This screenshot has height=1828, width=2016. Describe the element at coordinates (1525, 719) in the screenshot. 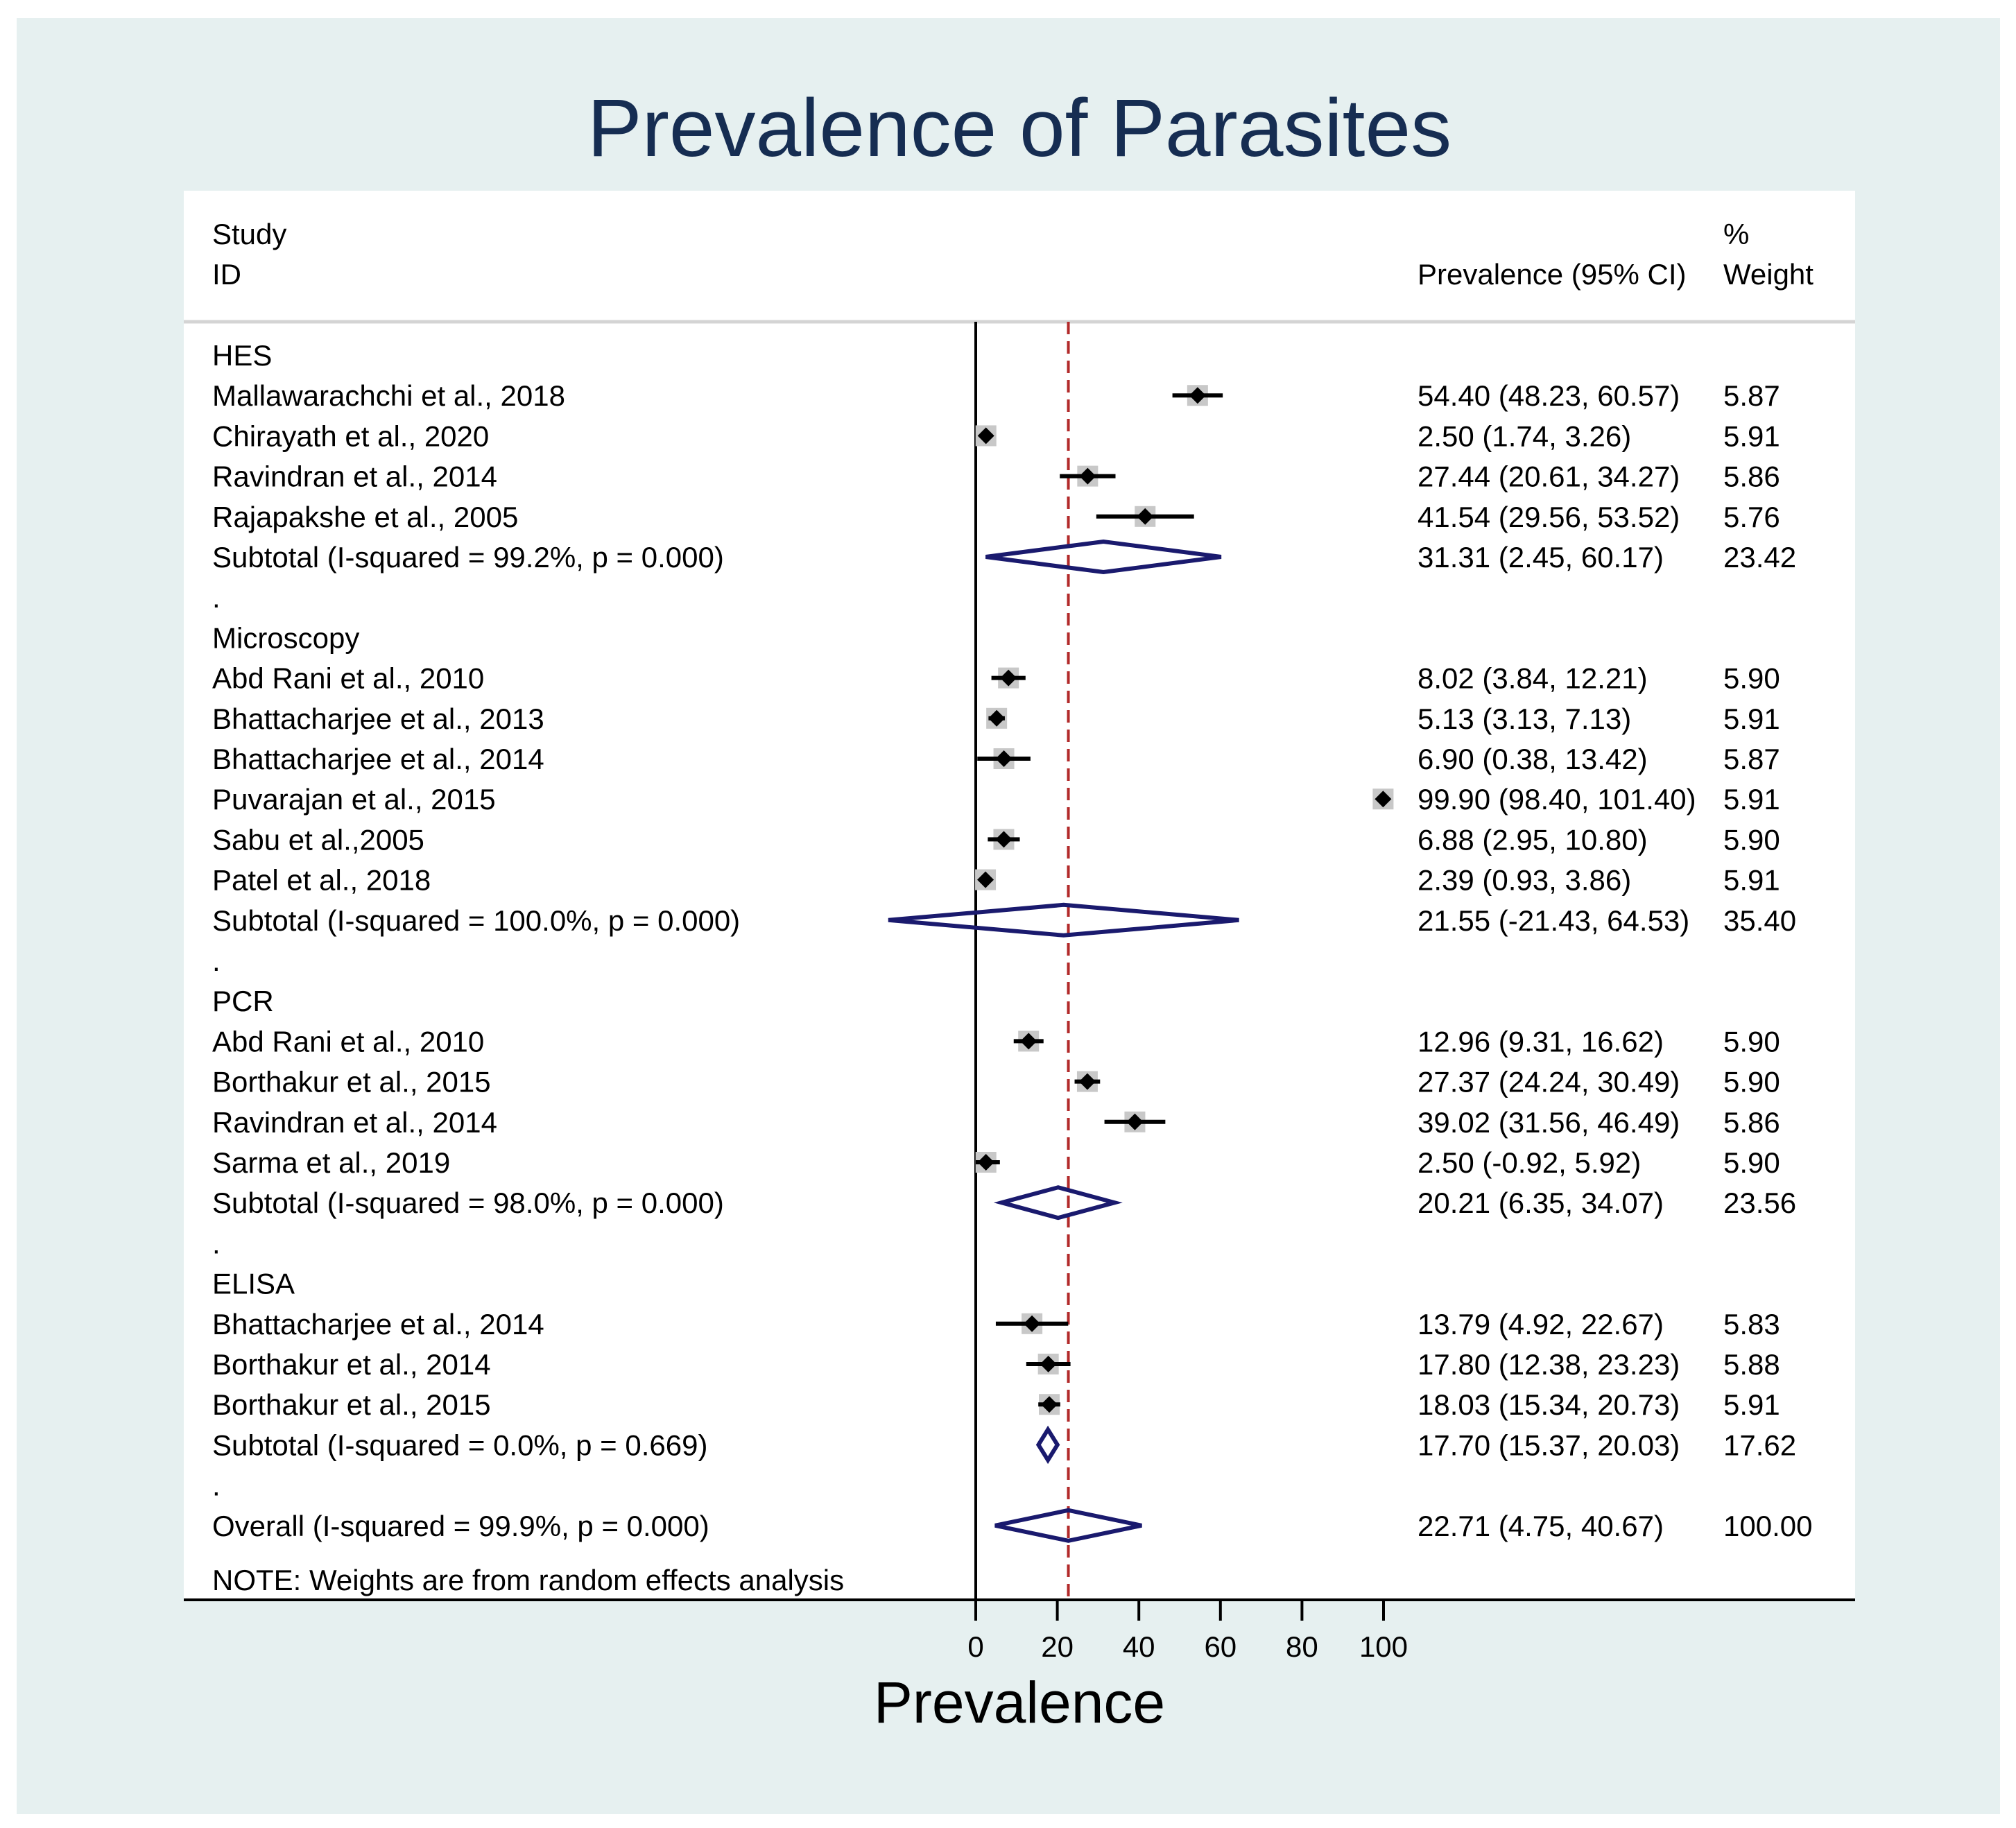

I see `estimate-ci-text: 5.13 (3.13, 7.13)` at that location.